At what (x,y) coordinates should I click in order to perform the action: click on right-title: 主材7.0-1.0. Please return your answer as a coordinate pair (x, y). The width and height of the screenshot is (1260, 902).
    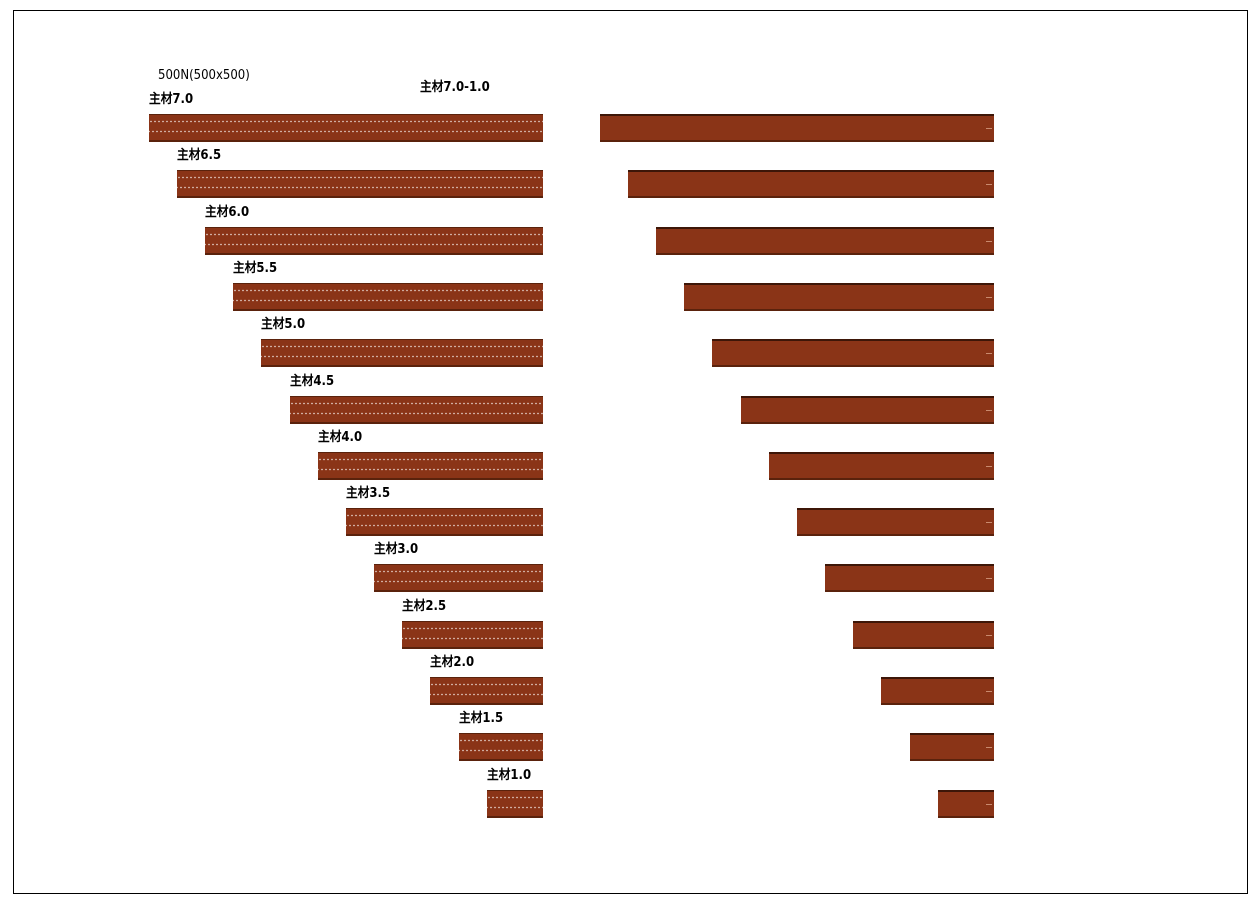
    Looking at the image, I should click on (455, 87).